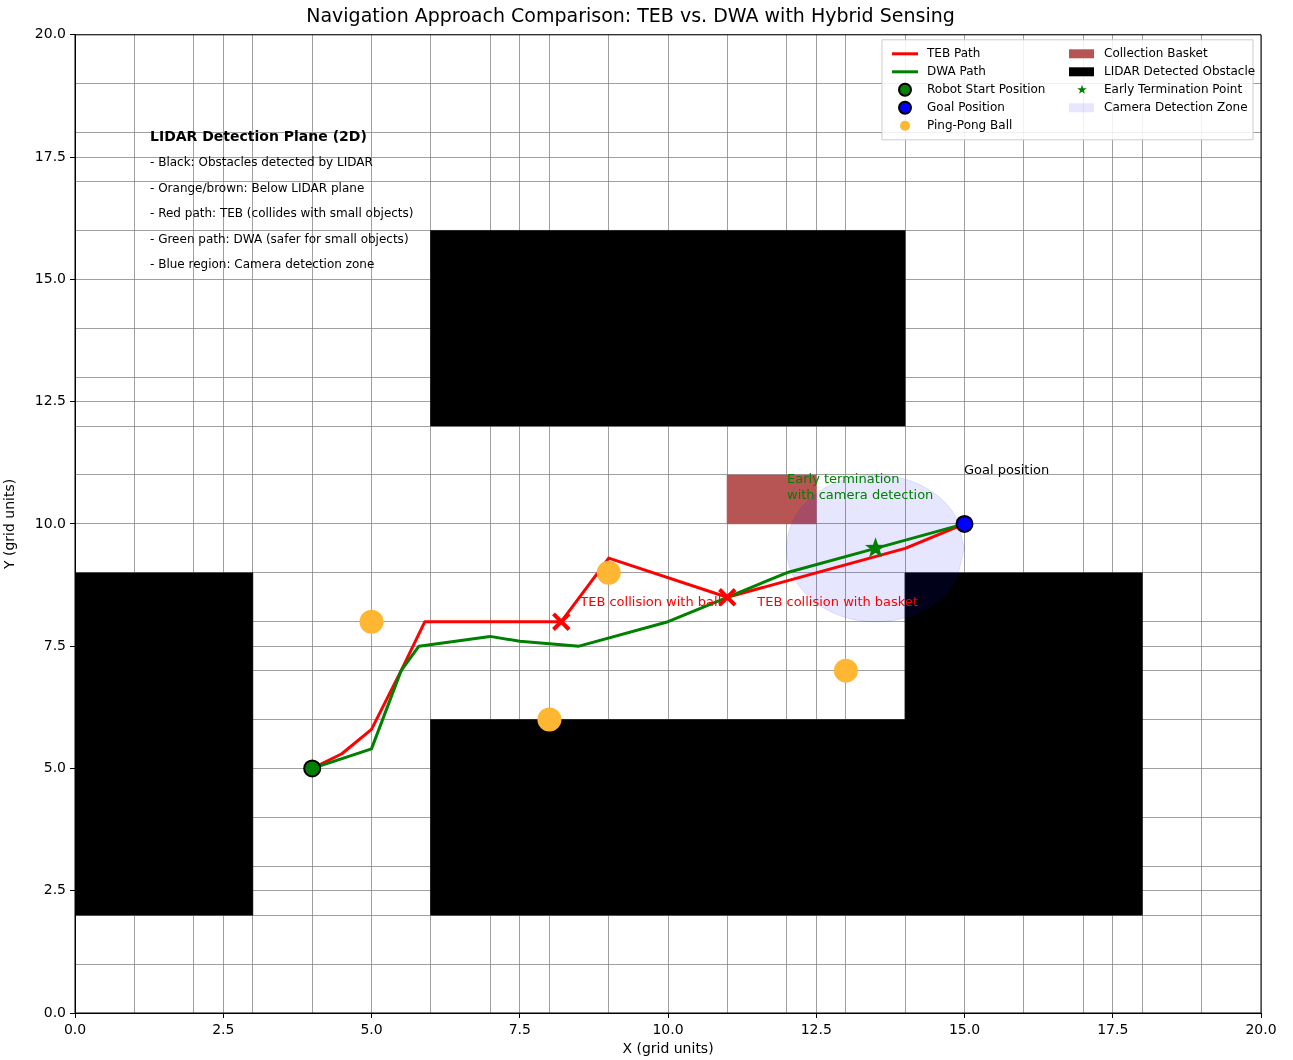 The image size is (1293, 1060). What do you see at coordinates (75, 1029) in the screenshot?
I see `x-tick-label: 0.0` at bounding box center [75, 1029].